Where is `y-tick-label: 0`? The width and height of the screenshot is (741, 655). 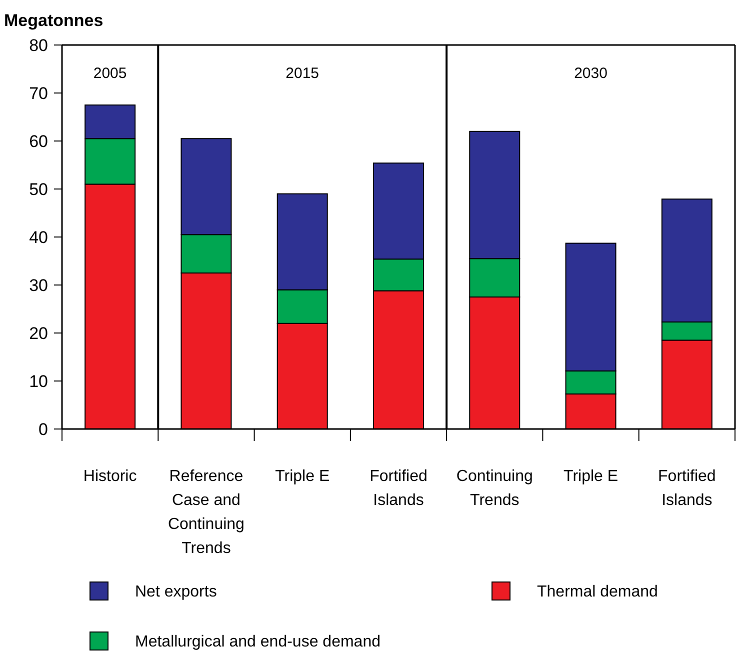
y-tick-label: 0 is located at coordinates (43, 429).